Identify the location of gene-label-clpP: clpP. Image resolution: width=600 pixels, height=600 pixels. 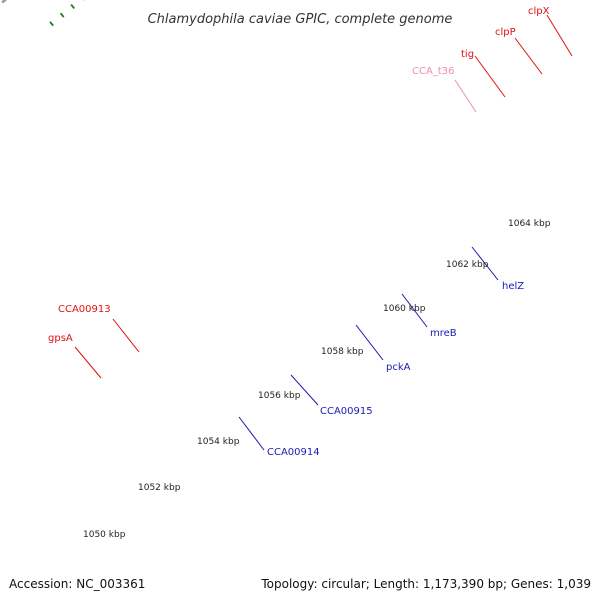
(505, 32).